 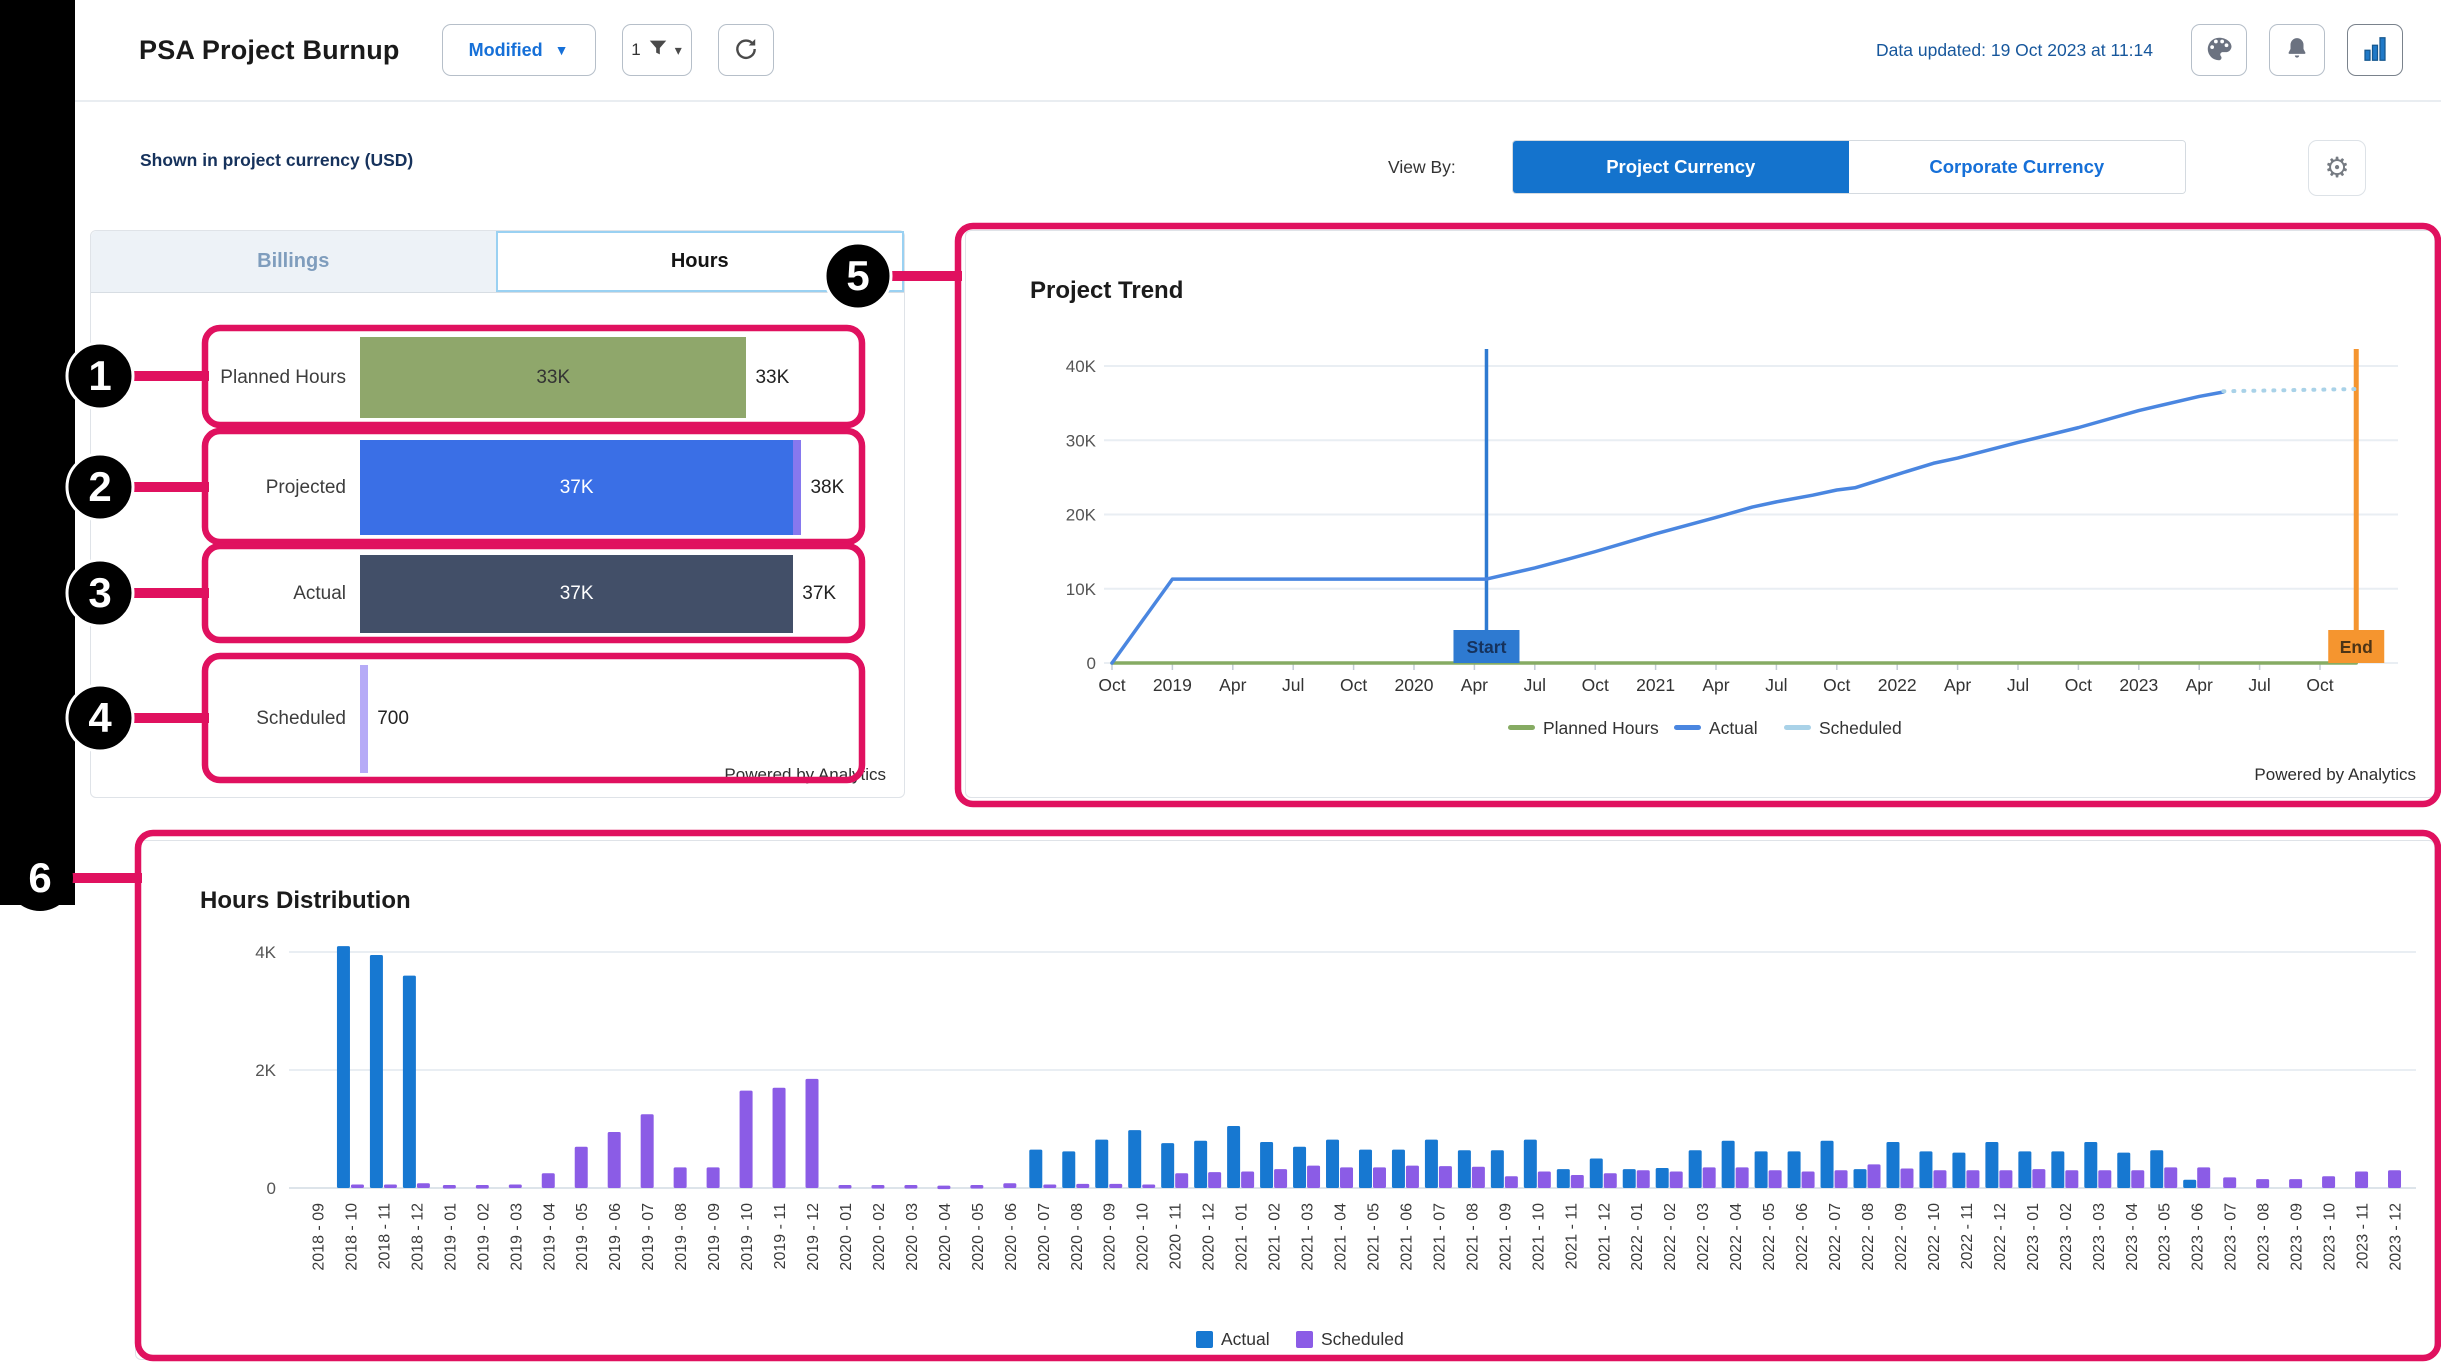 I want to click on svg-text: 2022 - 08, so click(x=1868, y=1237).